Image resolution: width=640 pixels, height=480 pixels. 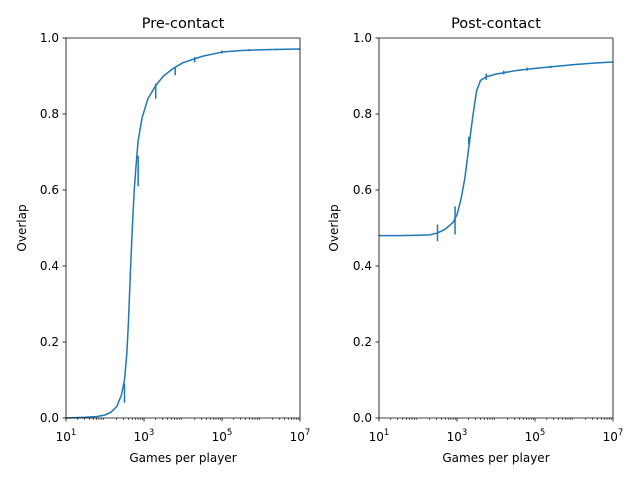 What do you see at coordinates (496, 24) in the screenshot?
I see `chart-title: Post-contact` at bounding box center [496, 24].